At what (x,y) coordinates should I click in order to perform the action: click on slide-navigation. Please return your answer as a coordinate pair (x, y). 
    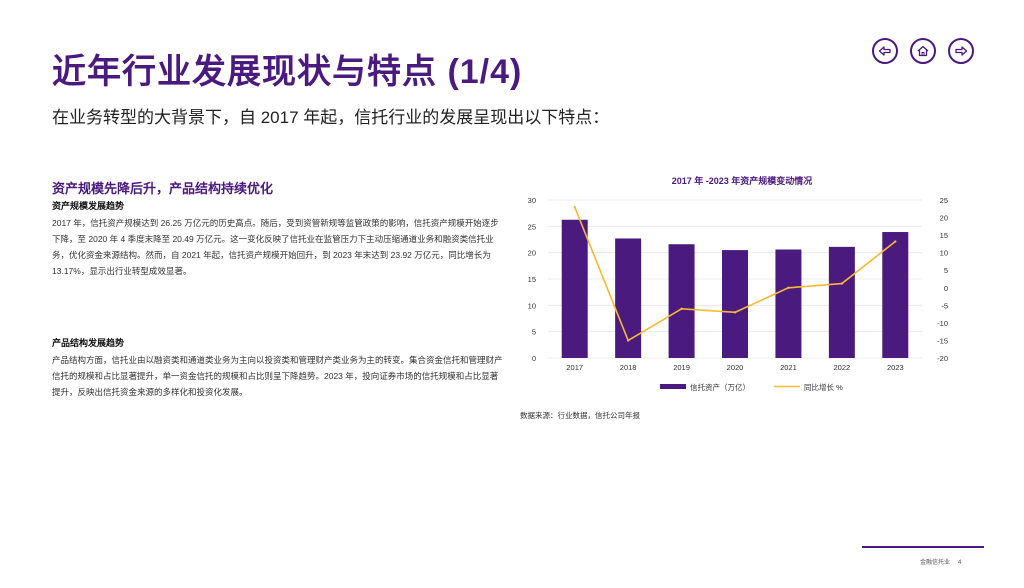
    Looking at the image, I should click on (923, 51).